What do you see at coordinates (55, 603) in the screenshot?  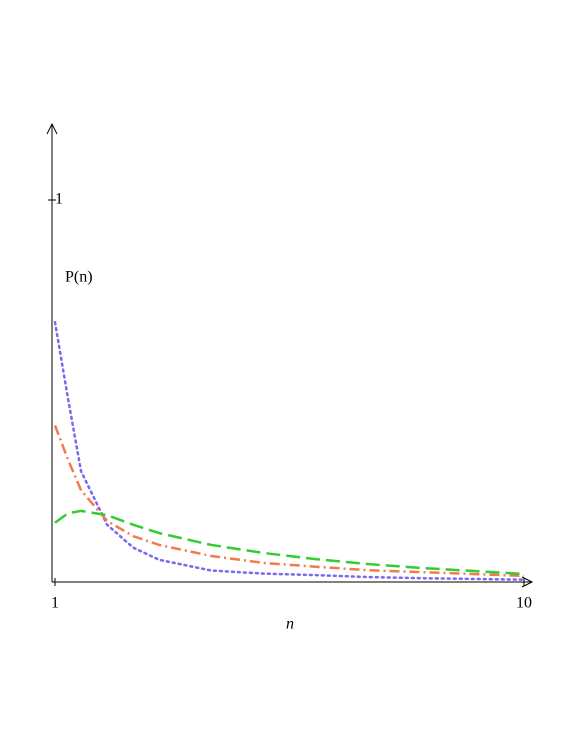 I see `x-tick-label: 1` at bounding box center [55, 603].